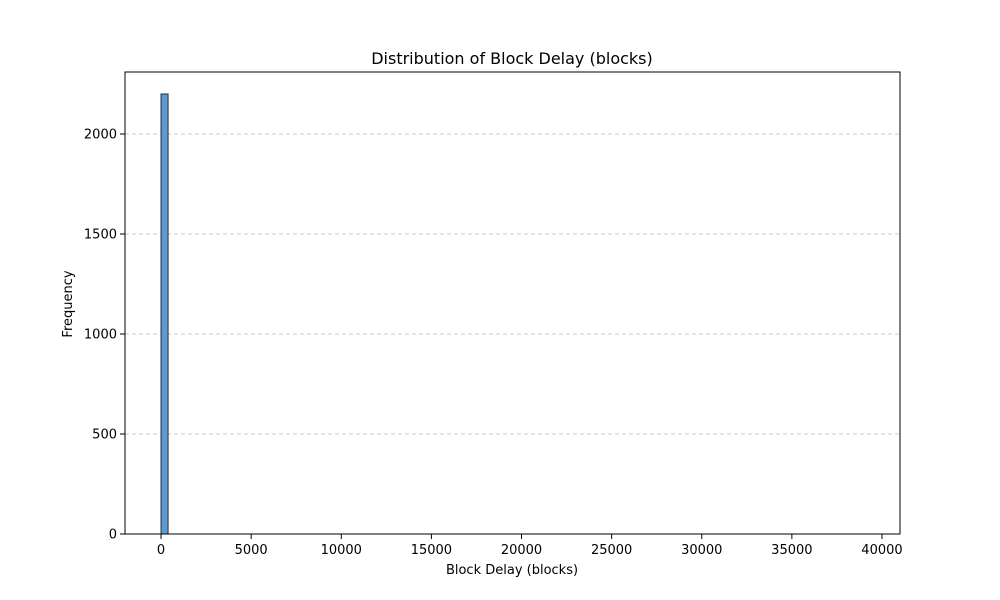 This screenshot has width=1000, height=600. I want to click on bars, so click(164, 314).